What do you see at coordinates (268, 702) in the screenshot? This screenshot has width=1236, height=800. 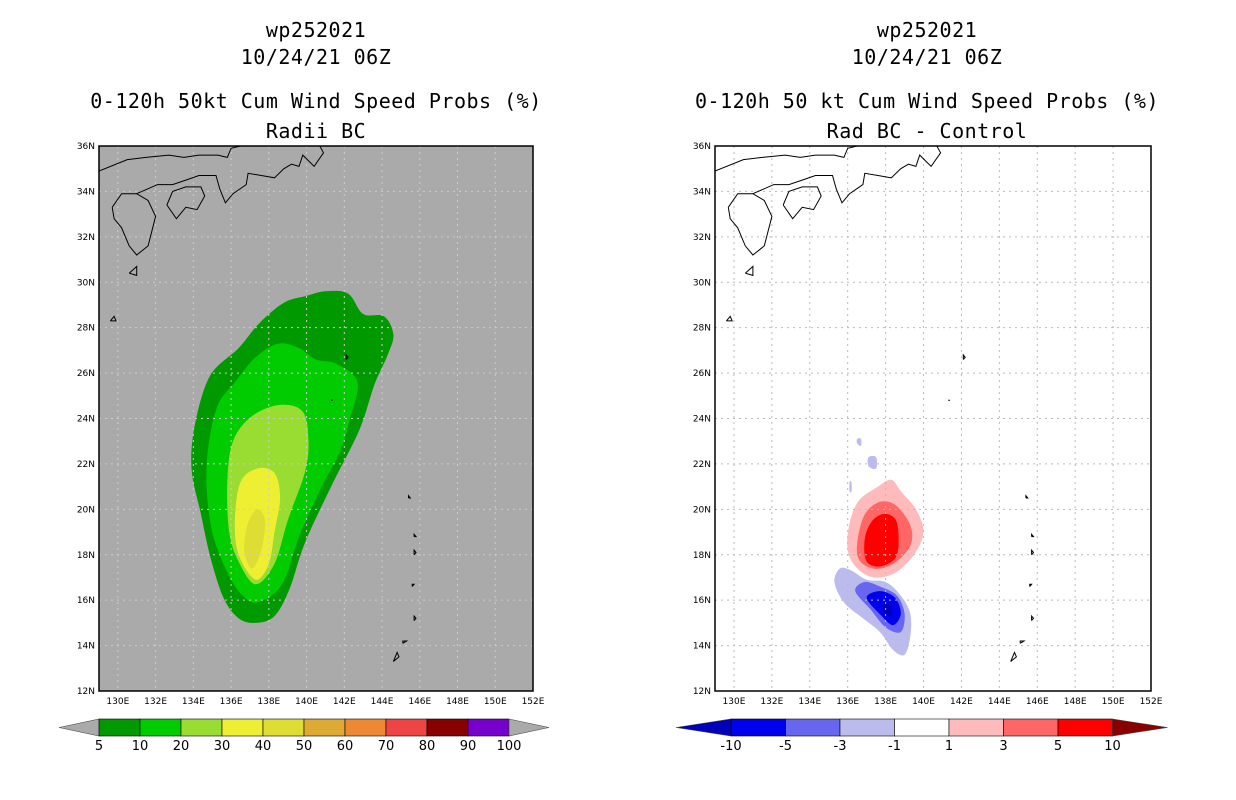 I see `left-x-tick-label: 138E` at bounding box center [268, 702].